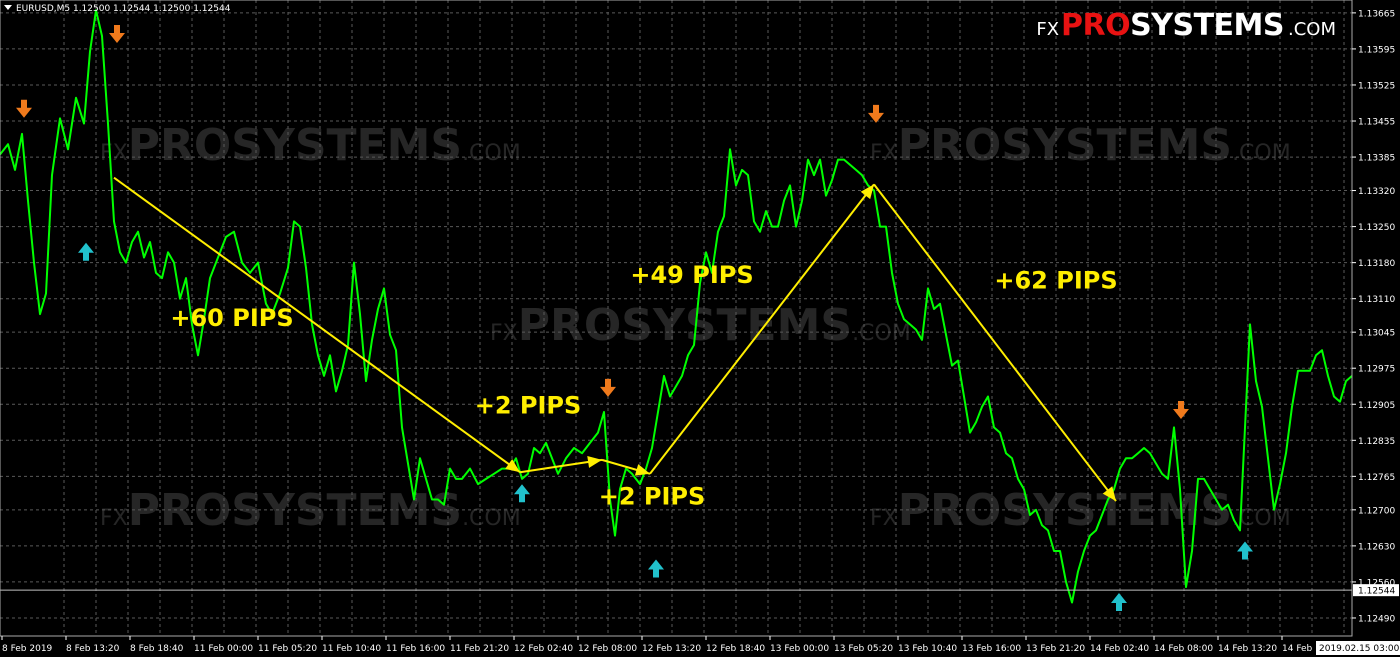 The width and height of the screenshot is (1400, 657). Describe the element at coordinates (1297, 649) in the screenshot. I see `x-tick-label: 14 Feb` at that location.